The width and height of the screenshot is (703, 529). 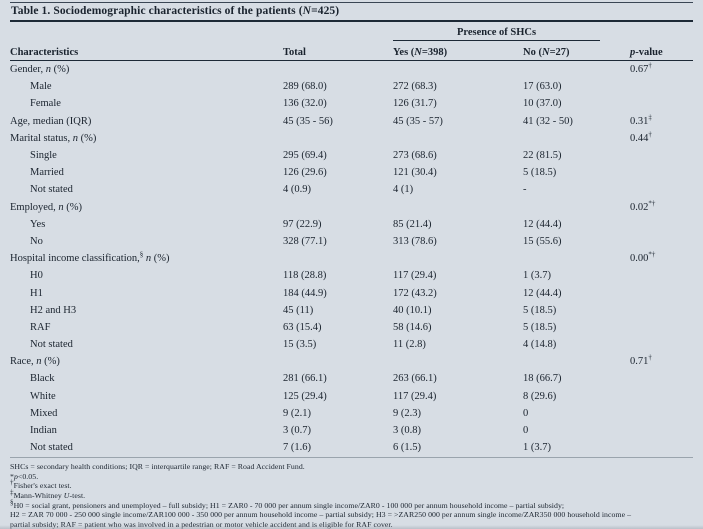 I want to click on cell-label: RAF, so click(x=40, y=327).